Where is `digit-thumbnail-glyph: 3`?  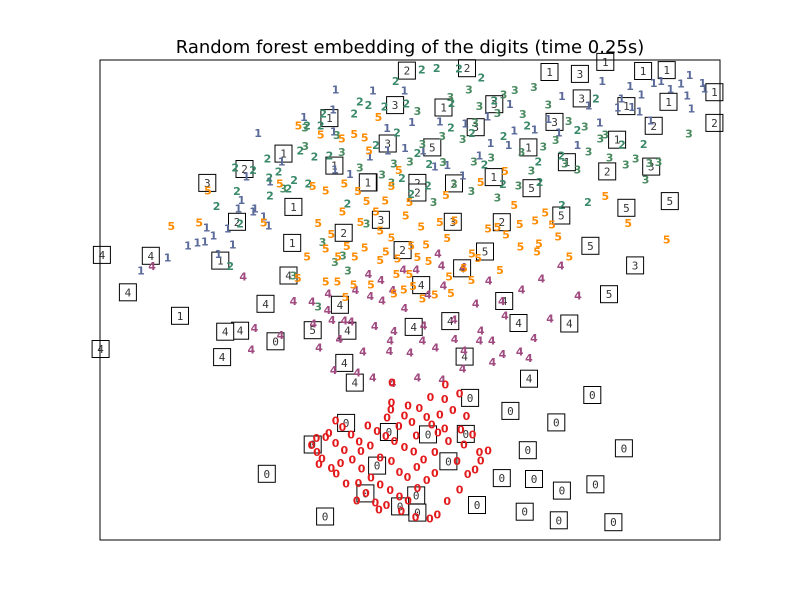 digit-thumbnail-glyph: 3 is located at coordinates (207, 183).